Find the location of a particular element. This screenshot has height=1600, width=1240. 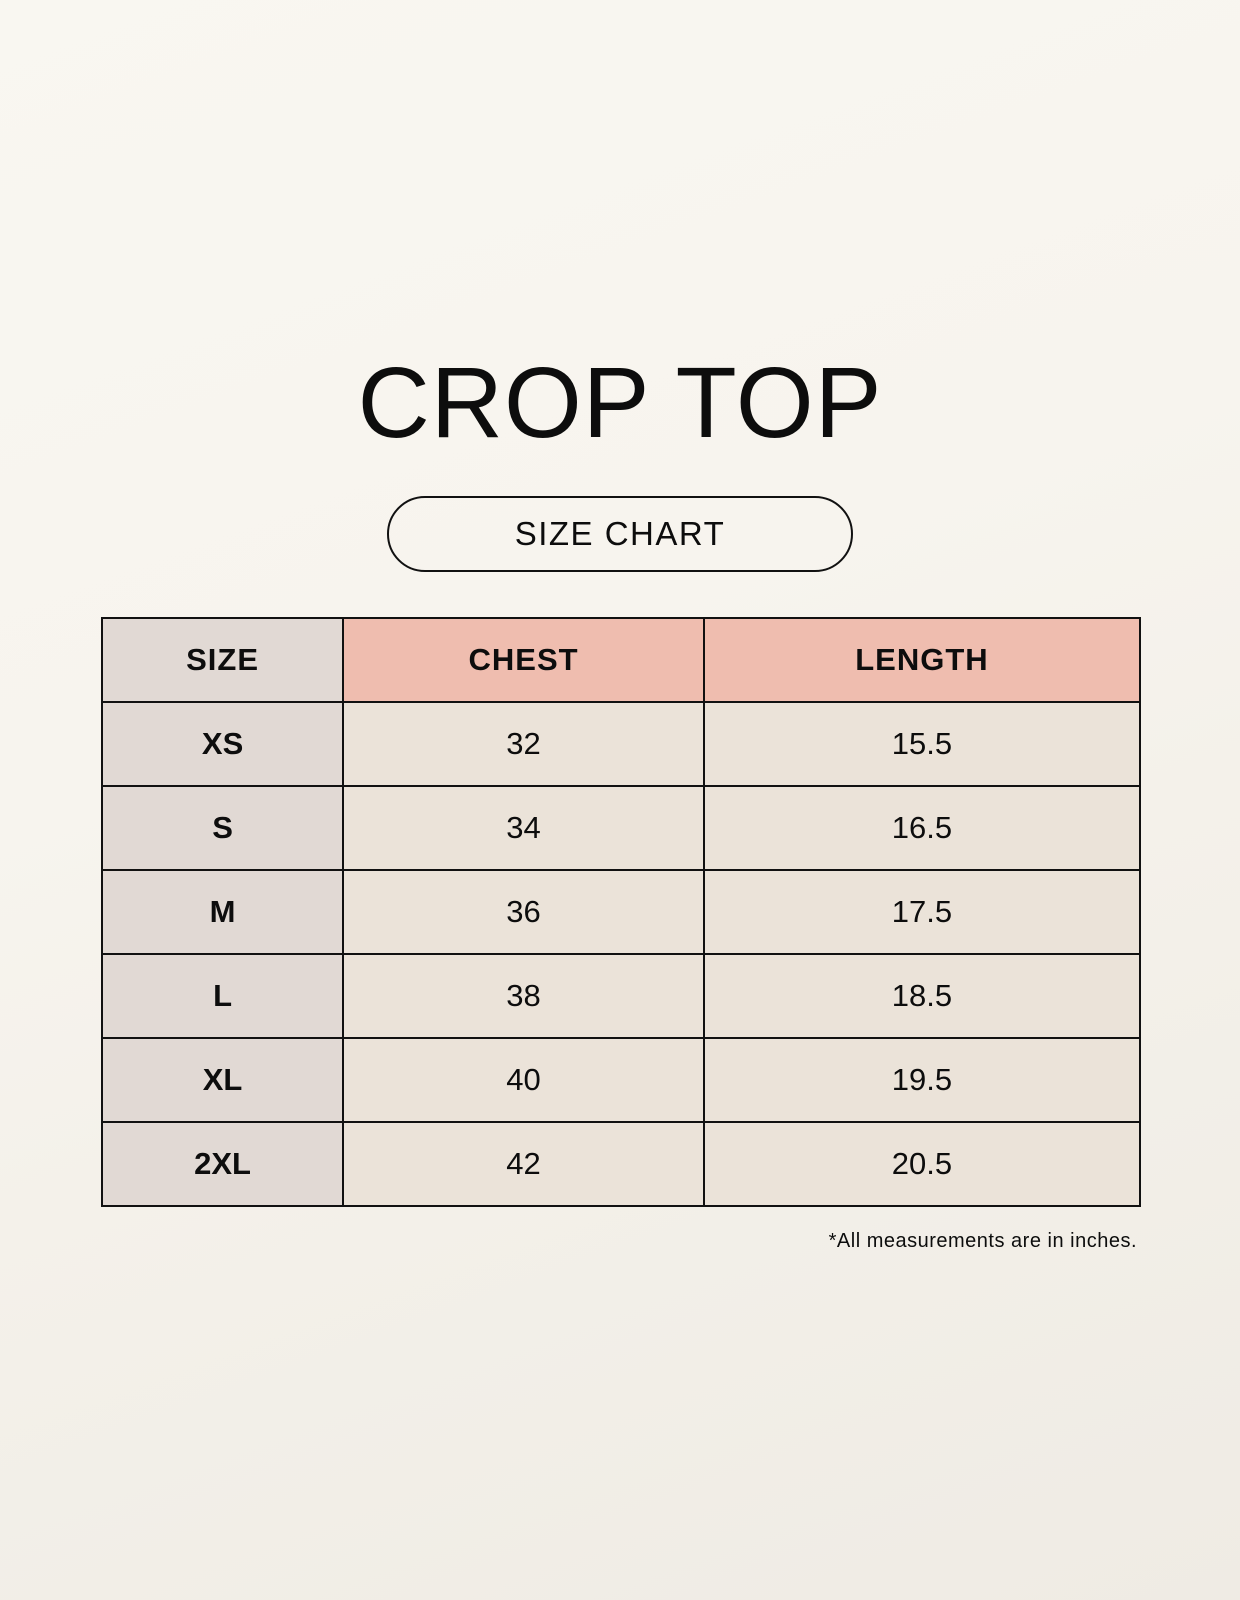

table-header-row: SIZE CHEST LENGTH is located at coordinates (621, 660).